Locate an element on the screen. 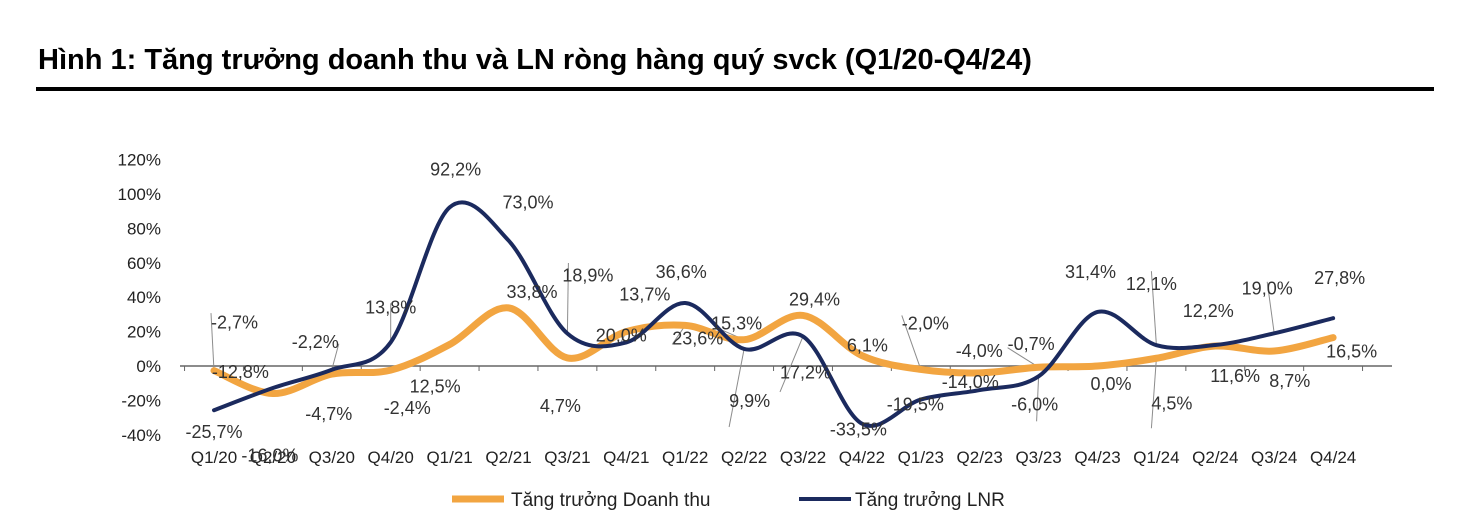  data-label-revenue: 11,6% is located at coordinates (1235, 376).